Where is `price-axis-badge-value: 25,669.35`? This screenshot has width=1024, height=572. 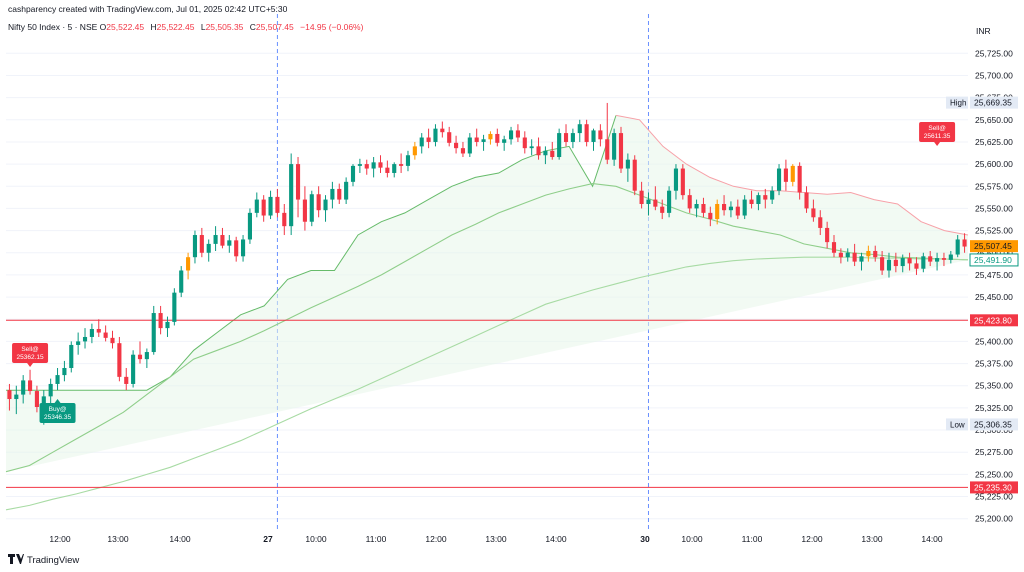
price-axis-badge-value: 25,669.35 is located at coordinates (993, 103).